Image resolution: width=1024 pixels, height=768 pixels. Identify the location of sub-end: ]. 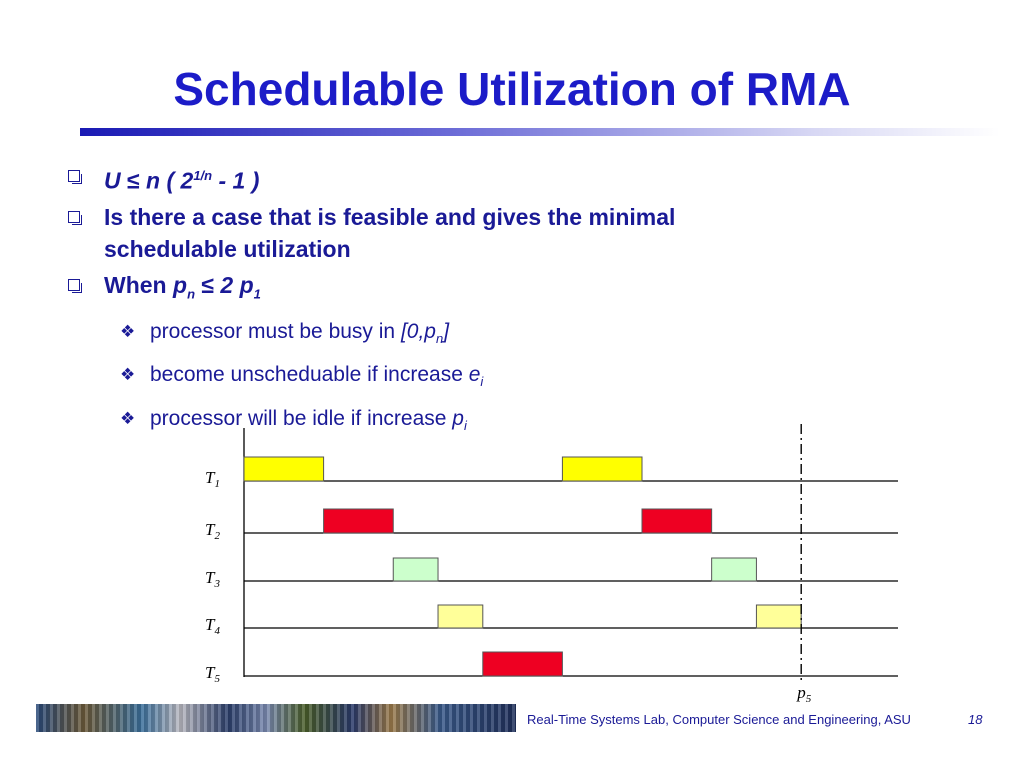
(446, 332).